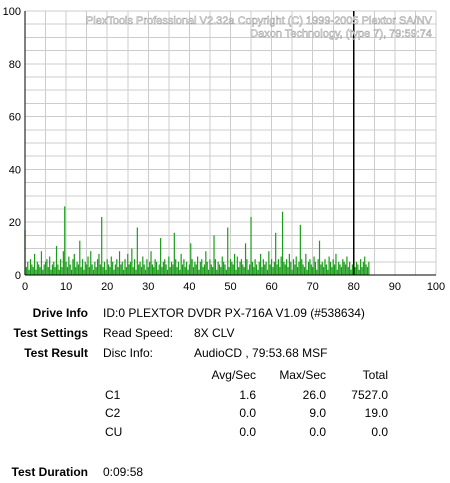 This screenshot has height=483, width=450. Describe the element at coordinates (113, 413) in the screenshot. I see `row-c2-name: C2` at that location.